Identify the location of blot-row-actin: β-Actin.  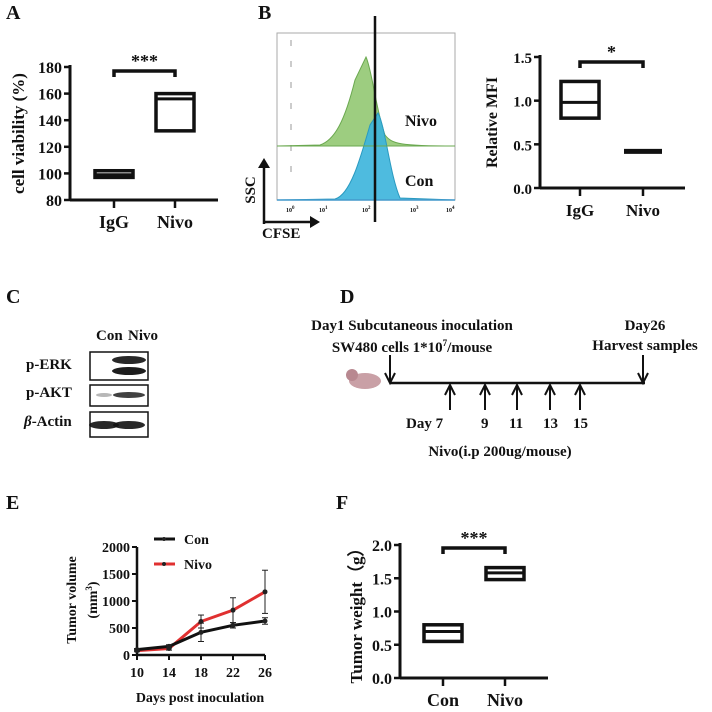
(48, 422).